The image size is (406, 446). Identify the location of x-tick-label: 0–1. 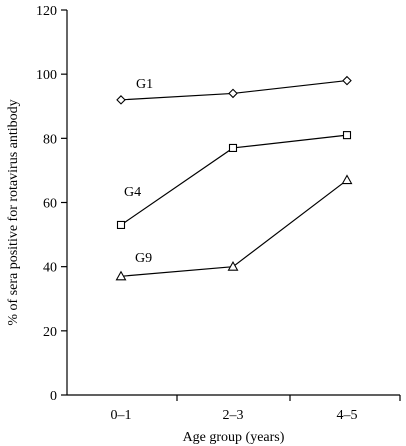
(121, 415).